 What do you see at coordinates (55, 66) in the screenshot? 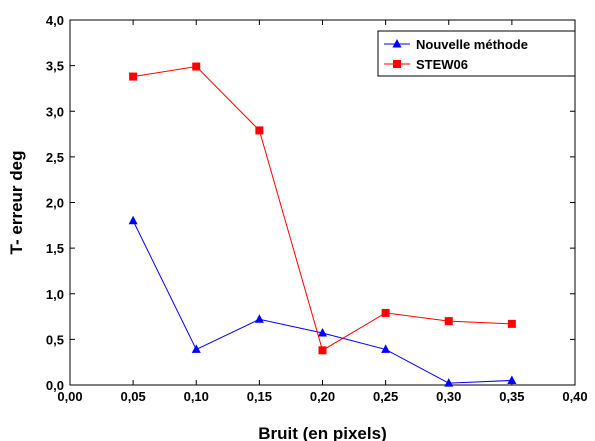
I see `y-tick-label: 3,5` at bounding box center [55, 66].